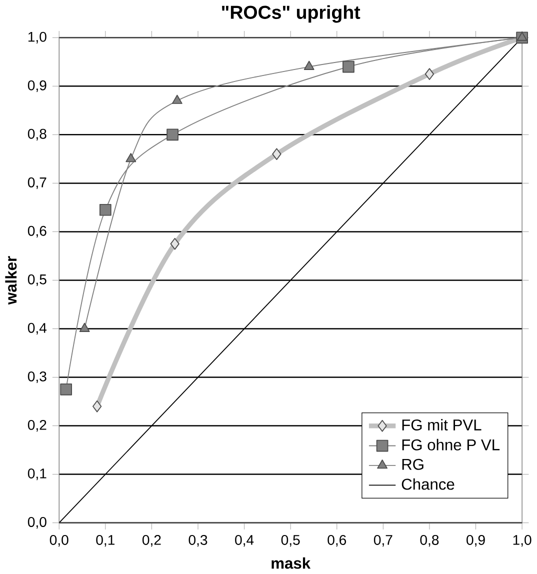 The image size is (537, 574). I want to click on x-tick-label: 0,1, so click(105, 540).